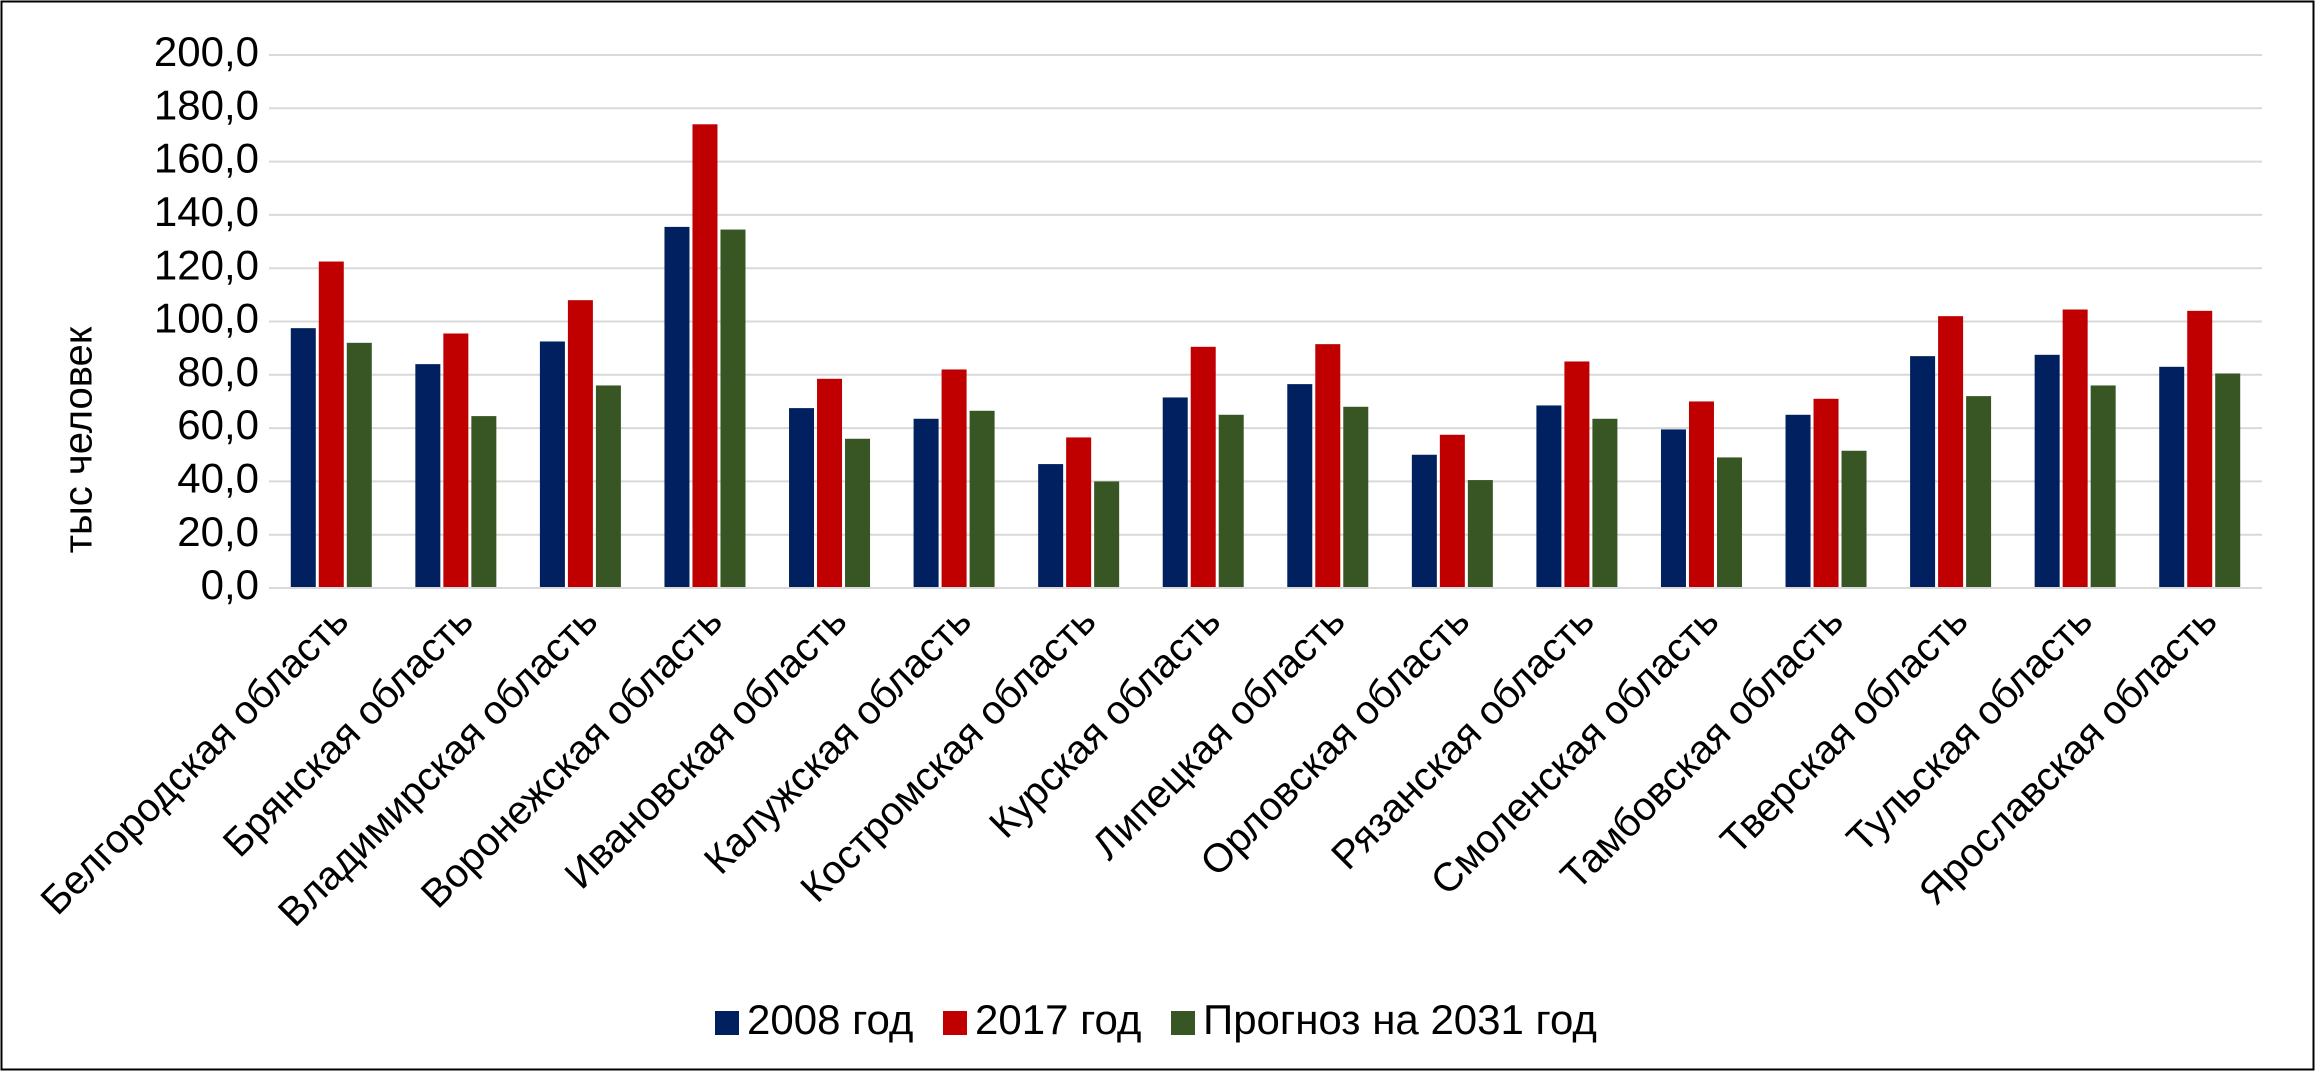  Describe the element at coordinates (206, 51) in the screenshot. I see `y-tick-label: 200,0` at that location.